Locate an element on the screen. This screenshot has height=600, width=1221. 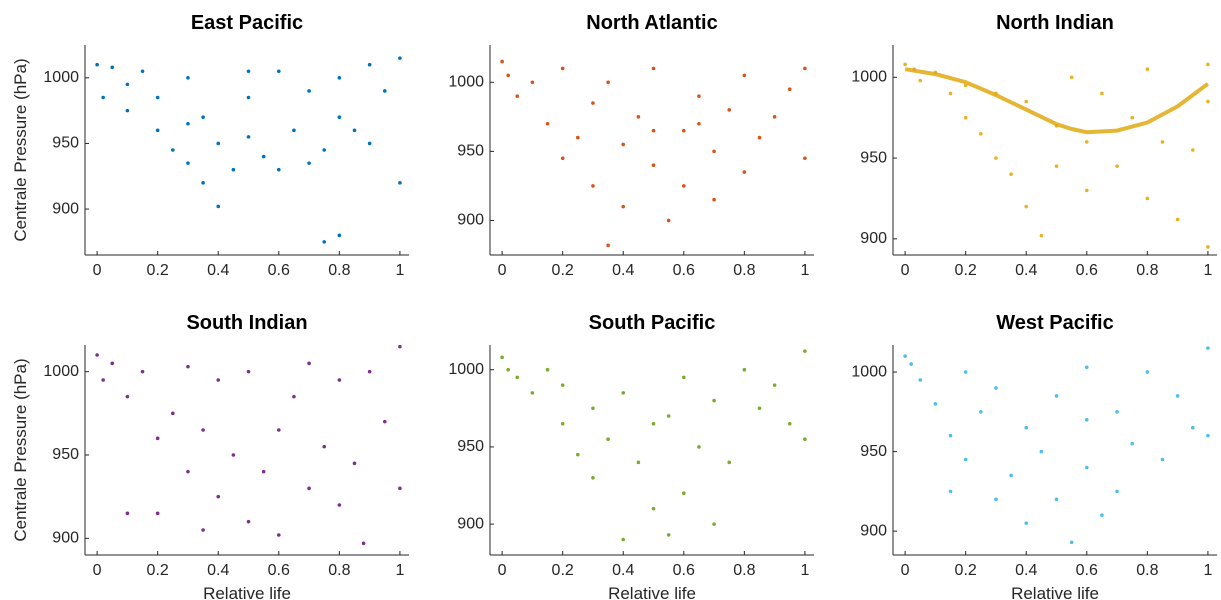
x-tick-label: 0.2 is located at coordinates (563, 270).